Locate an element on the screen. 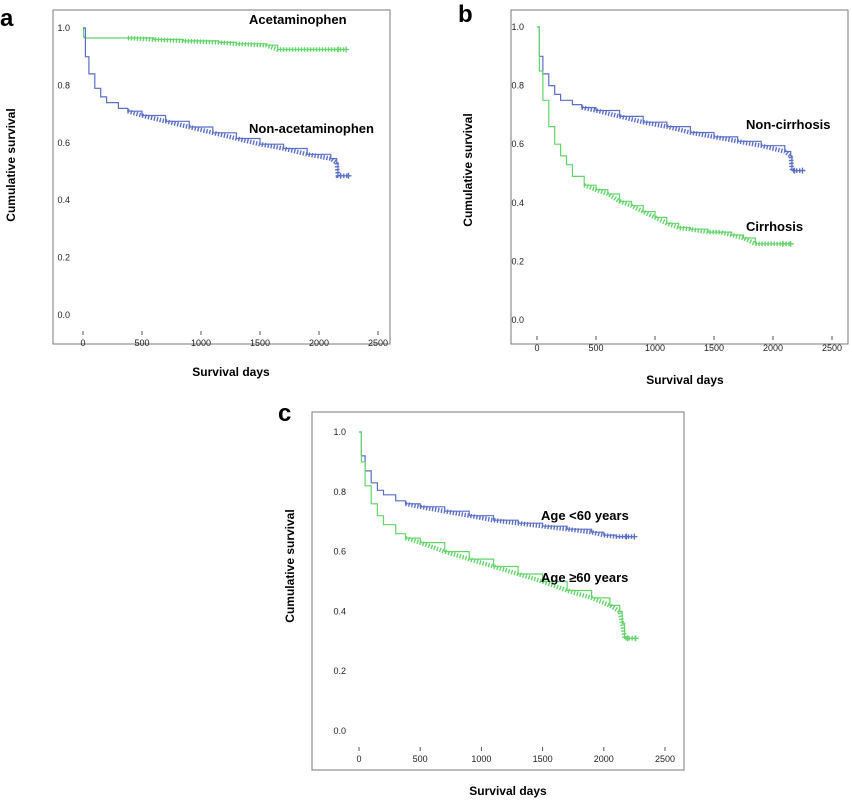 The width and height of the screenshot is (852, 800). series-label-age-60-plus: Age ≥60 years is located at coordinates (584, 577).